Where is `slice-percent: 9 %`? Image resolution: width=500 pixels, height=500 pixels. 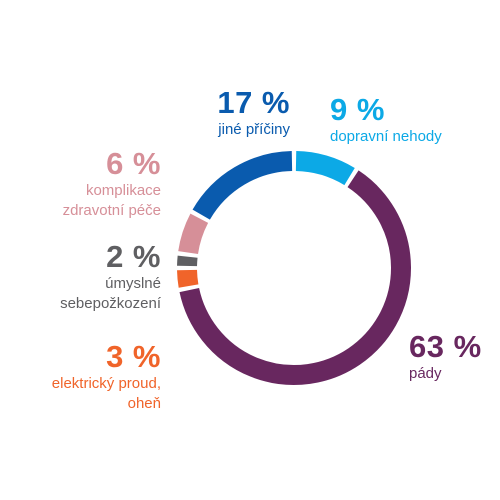
slice-percent: 9 % is located at coordinates (357, 109).